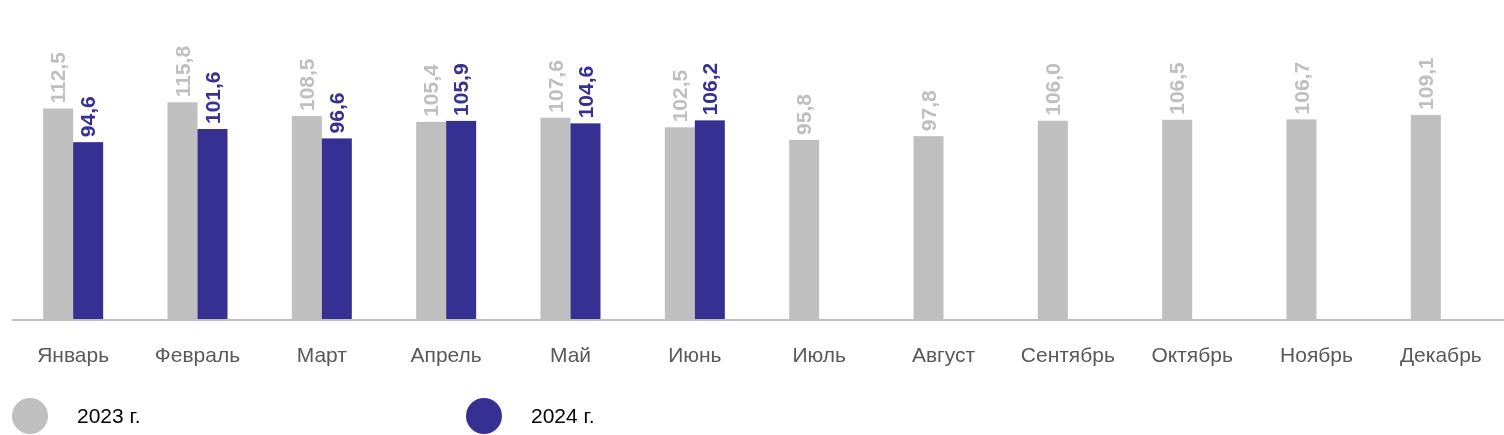  What do you see at coordinates (563, 415) in the screenshot?
I see `legend-label: 2024 г.` at bounding box center [563, 415].